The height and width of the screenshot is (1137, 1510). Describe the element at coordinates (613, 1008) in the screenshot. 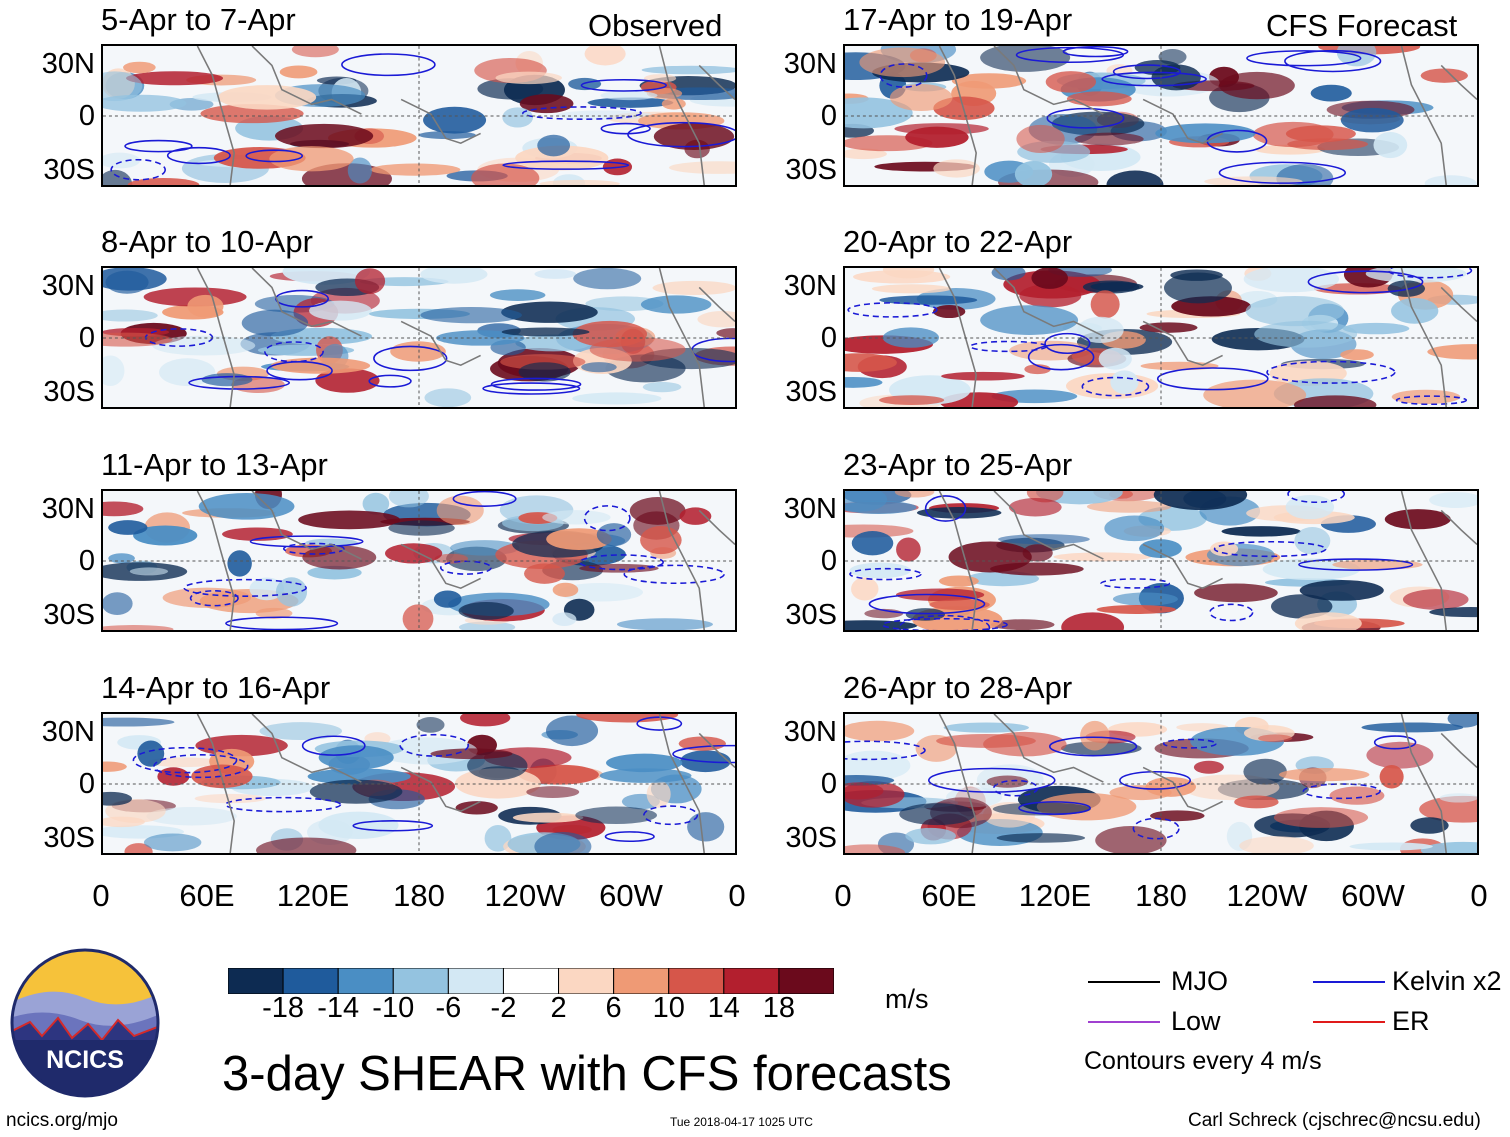

I see `colorbar-tick-label: 6` at that location.